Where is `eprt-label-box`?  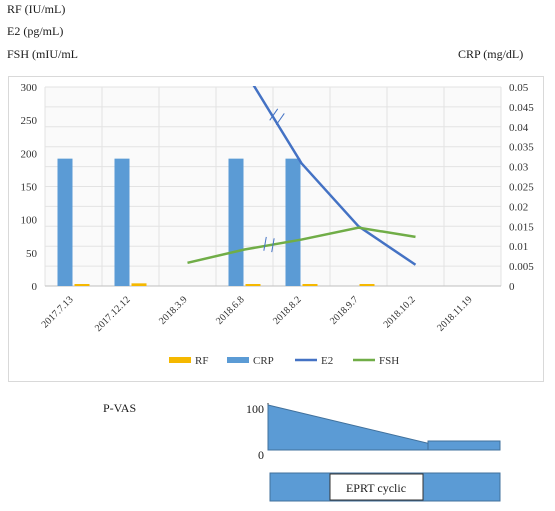 eprt-label-box is located at coordinates (376, 487).